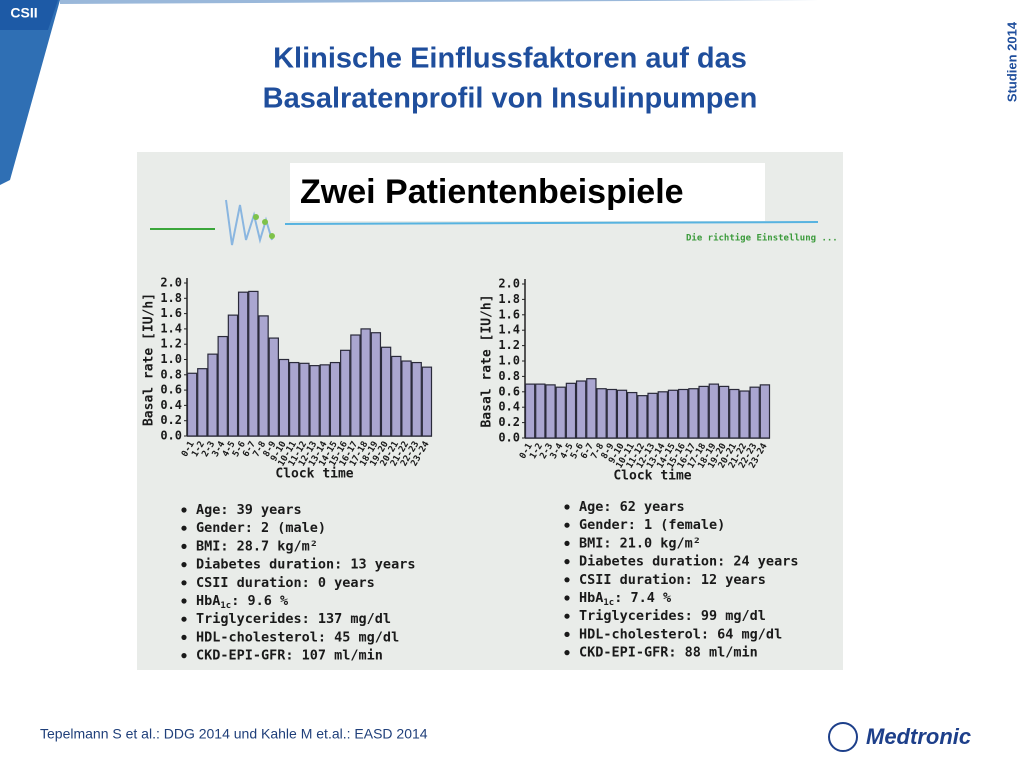 The width and height of the screenshot is (1024, 768). Describe the element at coordinates (632, 507) in the screenshot. I see `bullet-item: Age: 62 years` at that location.